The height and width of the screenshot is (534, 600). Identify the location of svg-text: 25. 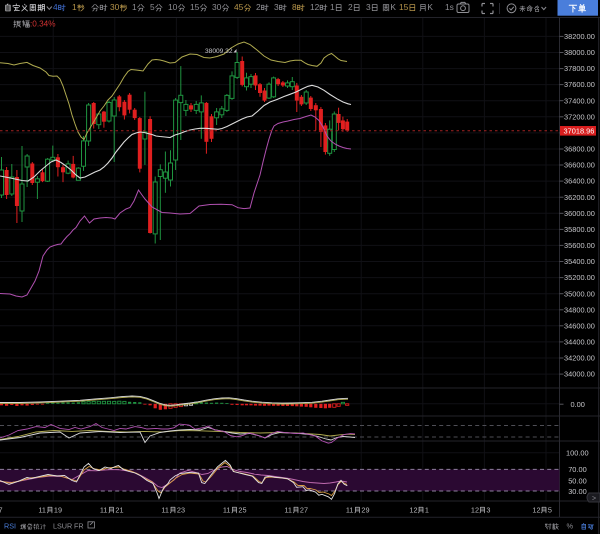
(242, 509).